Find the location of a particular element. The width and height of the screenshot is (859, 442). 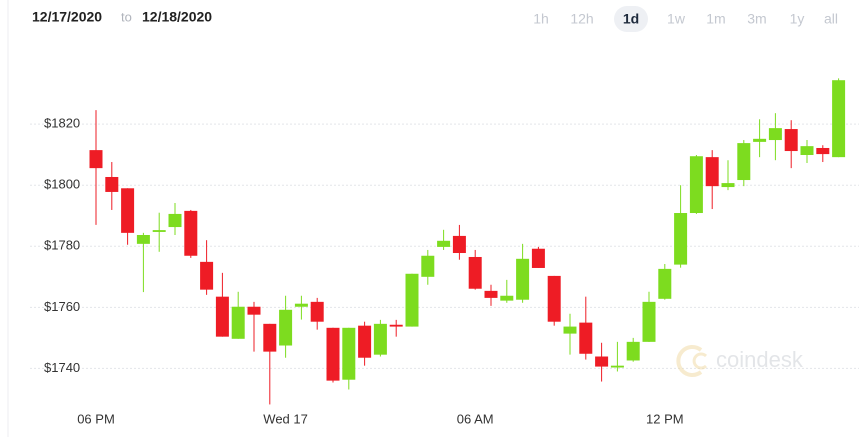

watermark: coindesk is located at coordinates (740, 361).